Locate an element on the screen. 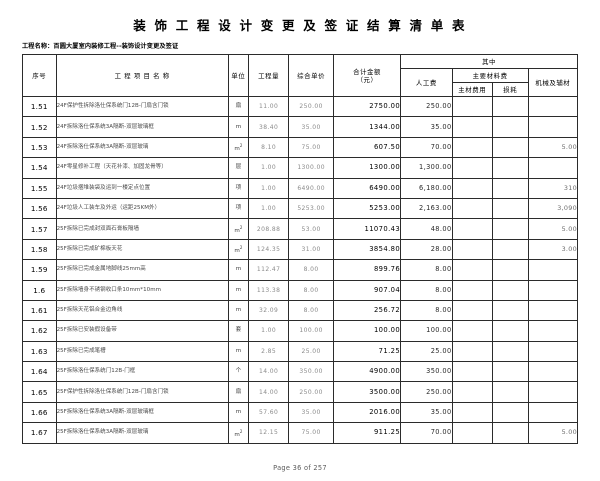 The width and height of the screenshot is (600, 481). cell-unit-price: 6490.00 is located at coordinates (311, 188).